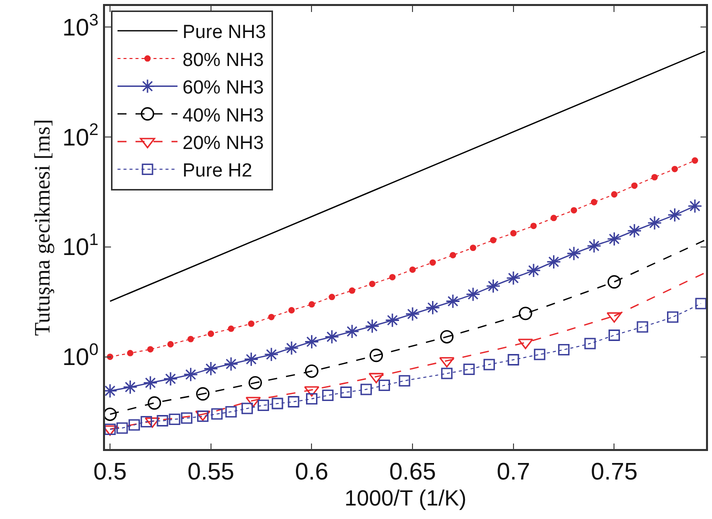  I want to click on legend-label: 20% NH3, so click(223, 143).